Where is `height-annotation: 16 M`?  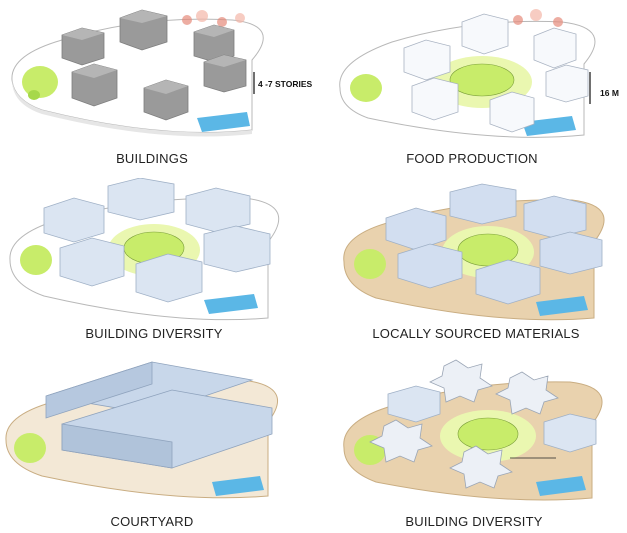
height-annotation: 16 M is located at coordinates (609, 93).